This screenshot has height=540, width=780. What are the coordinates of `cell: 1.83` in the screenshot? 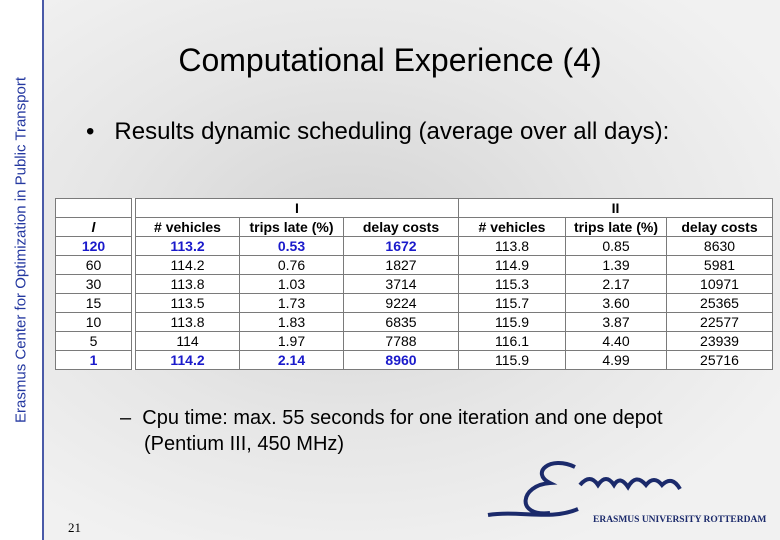 It's located at (291, 322).